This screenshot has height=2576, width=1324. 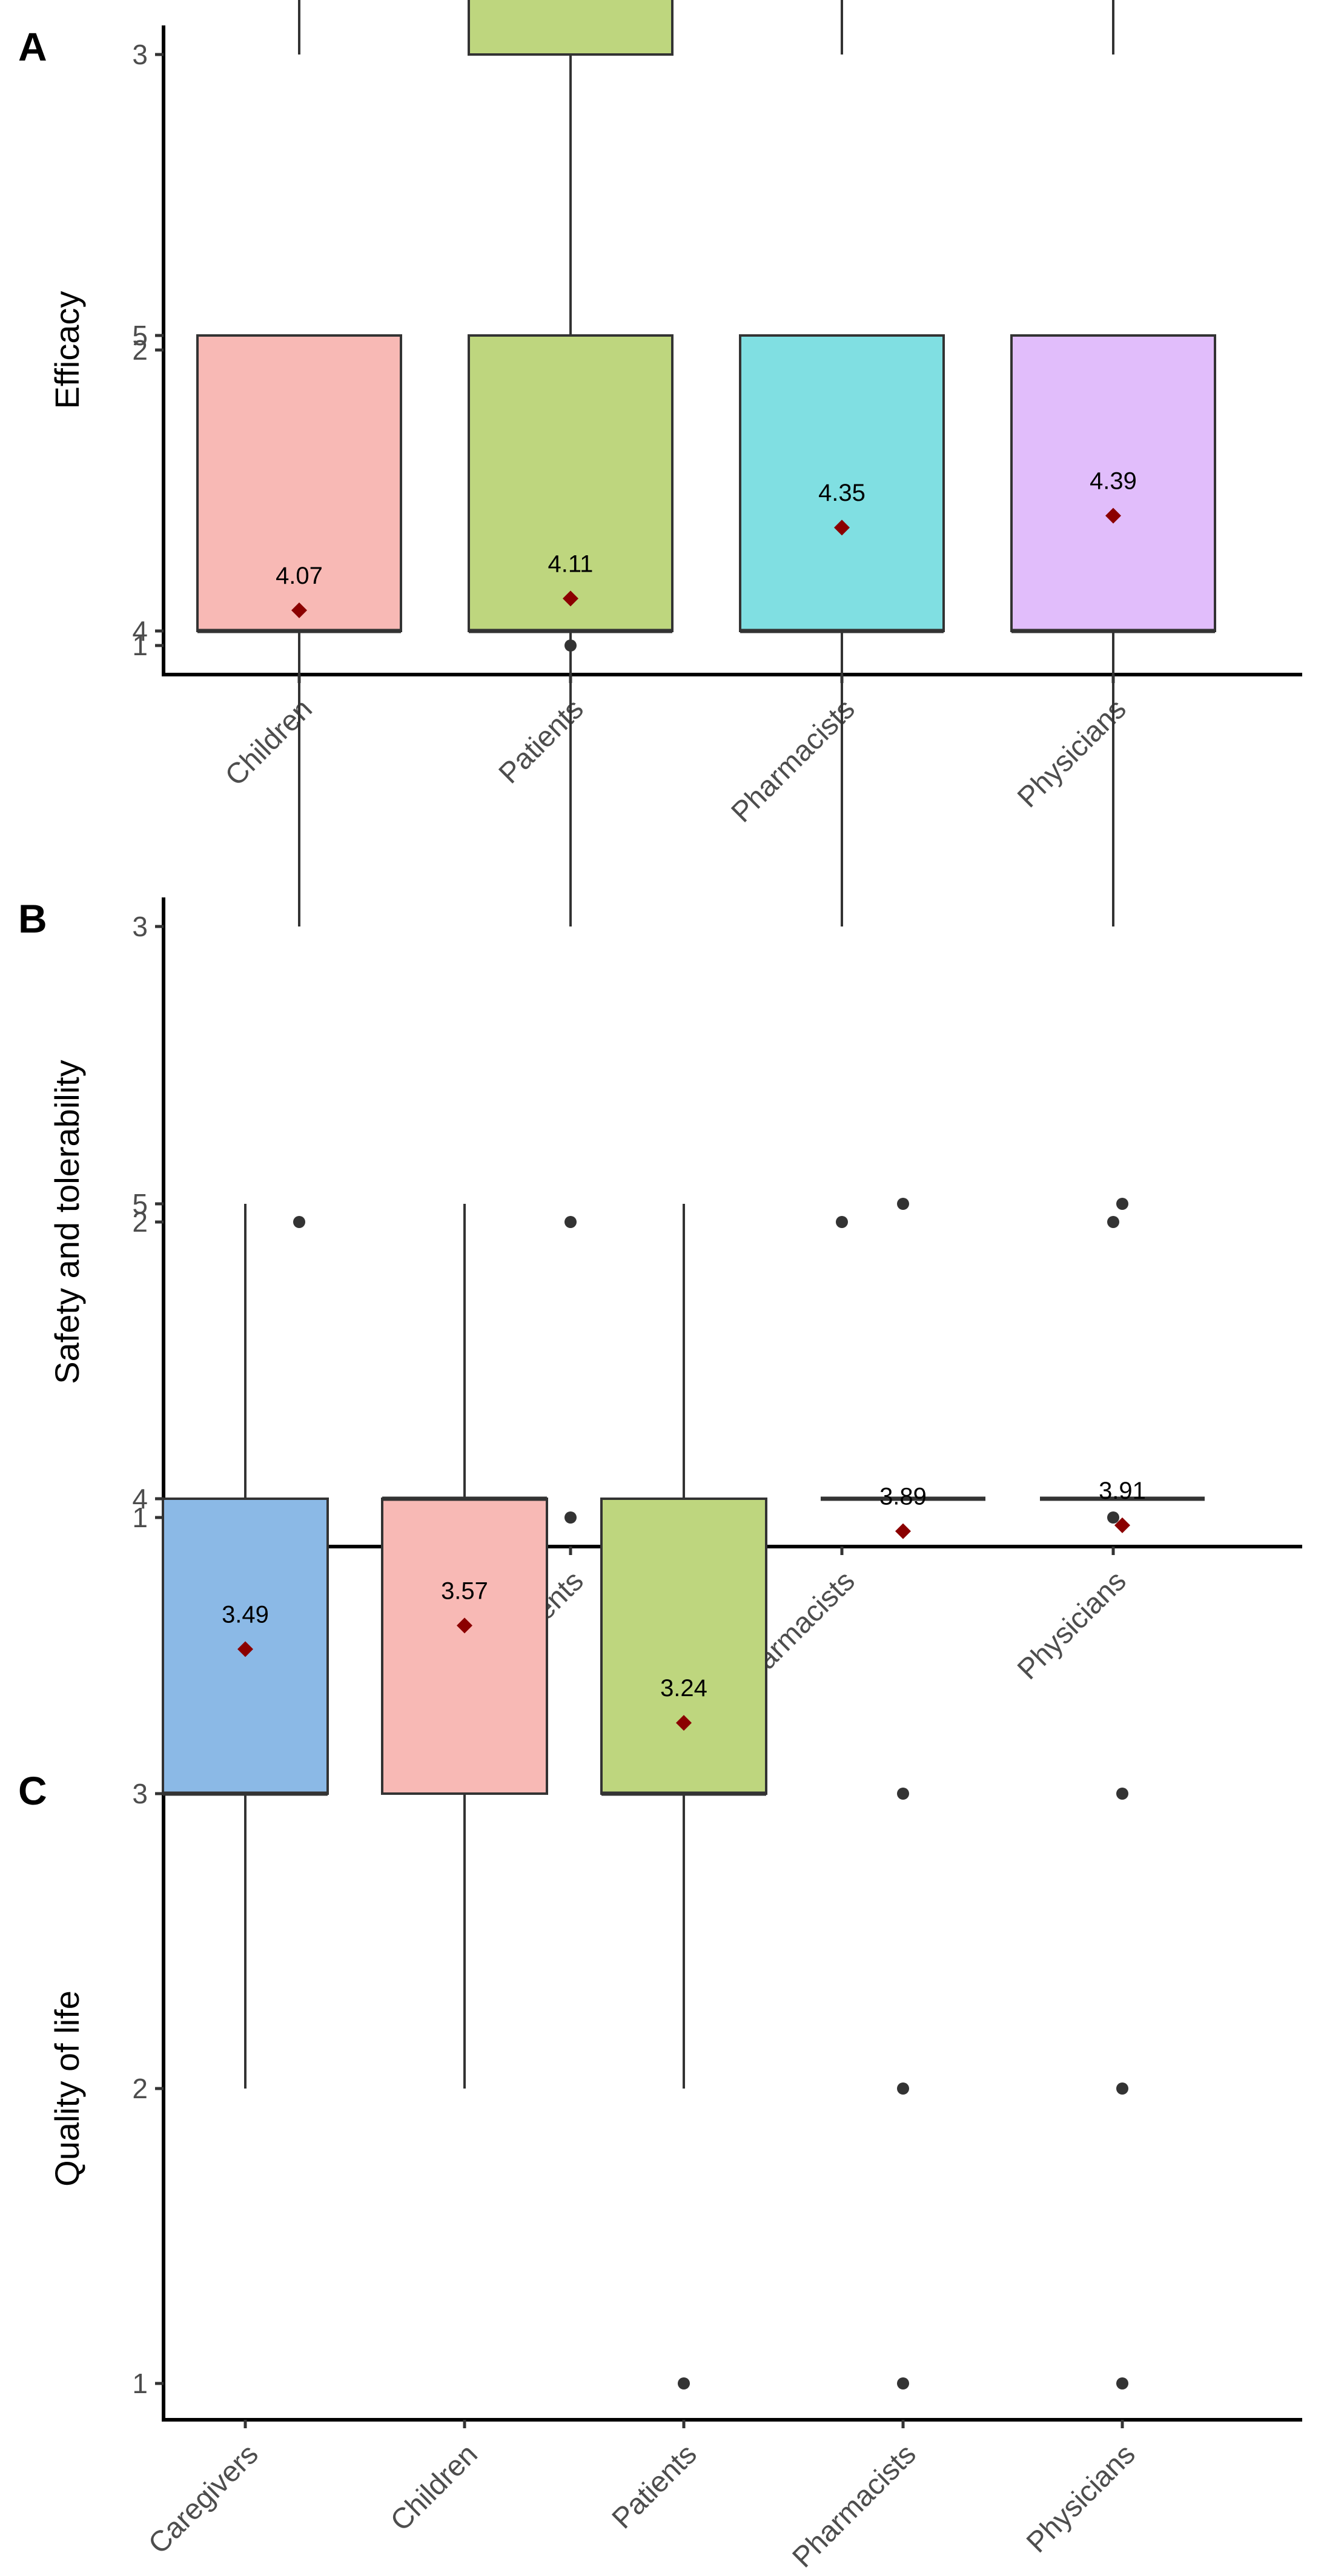 I want to click on panel-c-x-tick-label-patients: Patients, so click(x=655, y=2486).